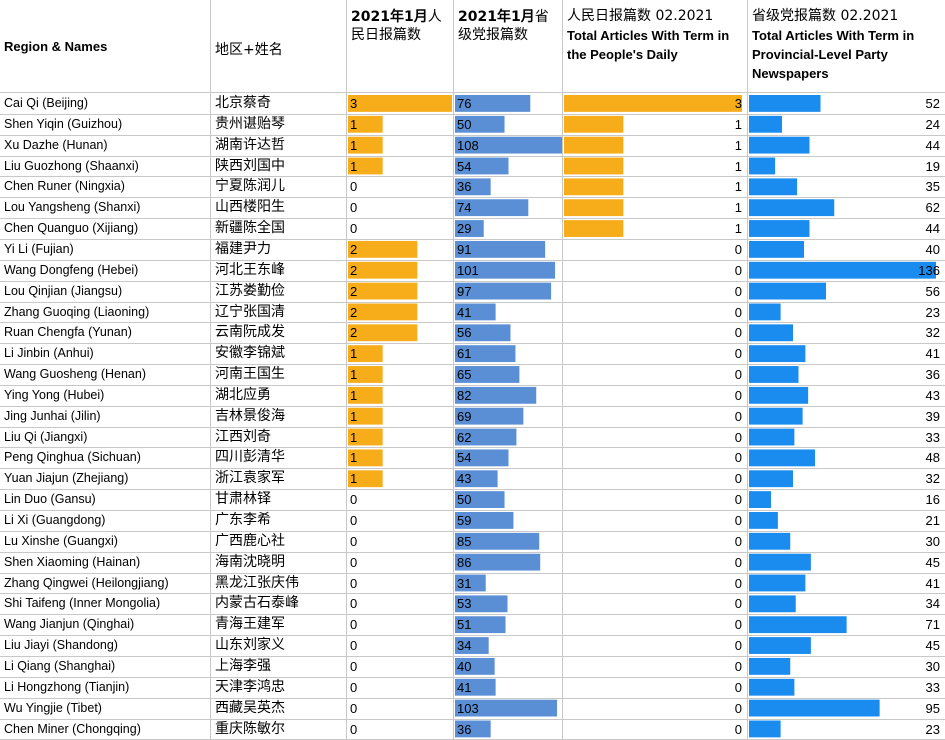  Describe the element at coordinates (243, 103) in the screenshot. I see `row-name-cn: 北京蔡奇` at that location.